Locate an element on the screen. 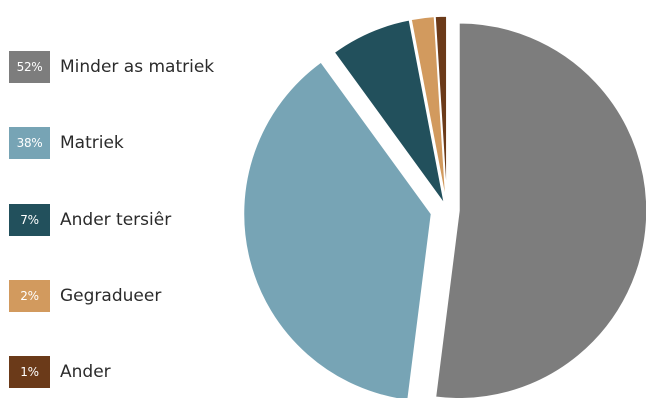 Image resolution: width=646 pixels, height=398 pixels. legend-swatch: 7% is located at coordinates (29, 220).